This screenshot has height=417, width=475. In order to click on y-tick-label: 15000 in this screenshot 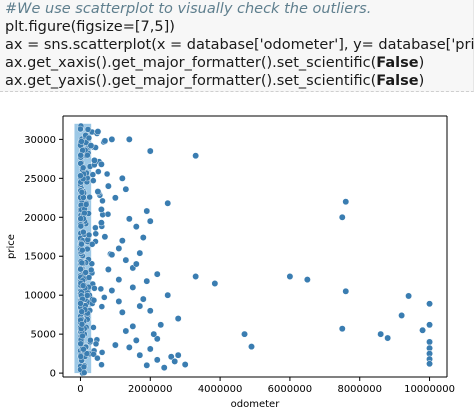, I will do `click(40, 257)`.